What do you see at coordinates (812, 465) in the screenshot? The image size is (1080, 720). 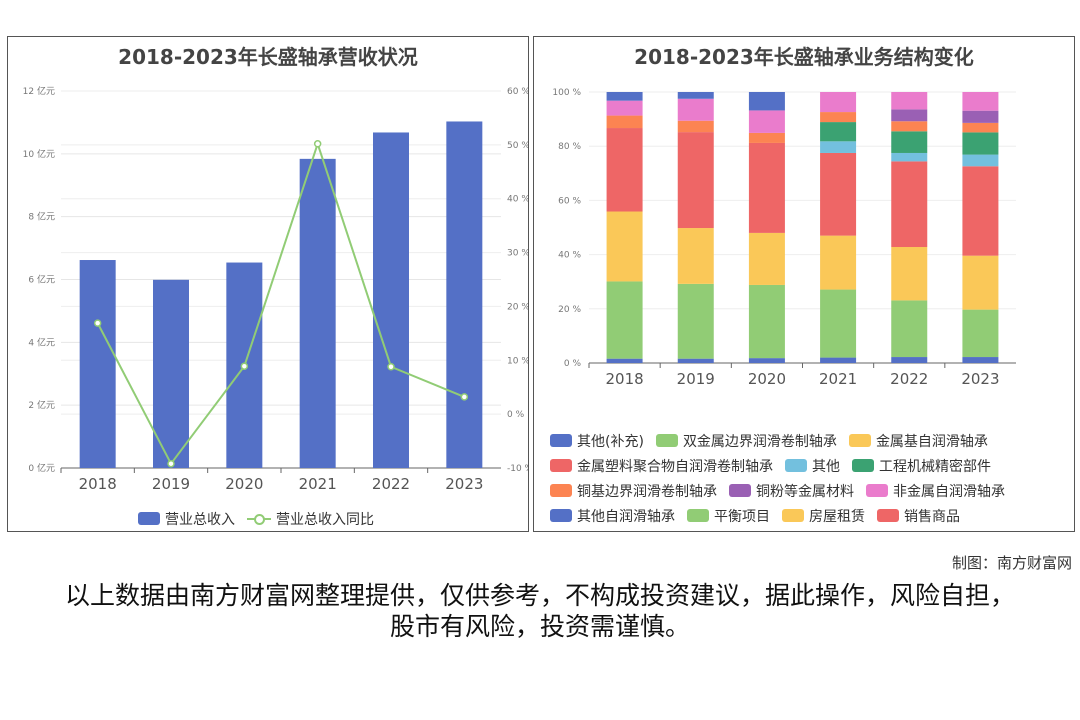 I see `legend-item: 其他` at bounding box center [812, 465].